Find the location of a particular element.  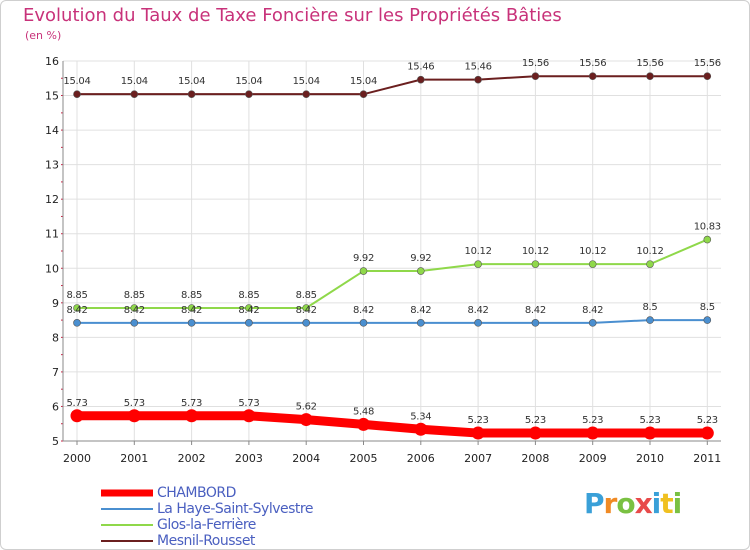

data-point-glos-la-ferriere-2009 is located at coordinates (592, 264).